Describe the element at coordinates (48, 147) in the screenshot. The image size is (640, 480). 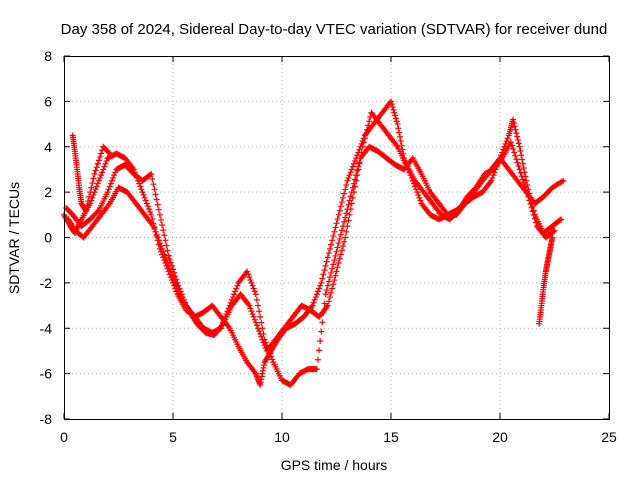
I see `y-tick-label: 4` at that location.